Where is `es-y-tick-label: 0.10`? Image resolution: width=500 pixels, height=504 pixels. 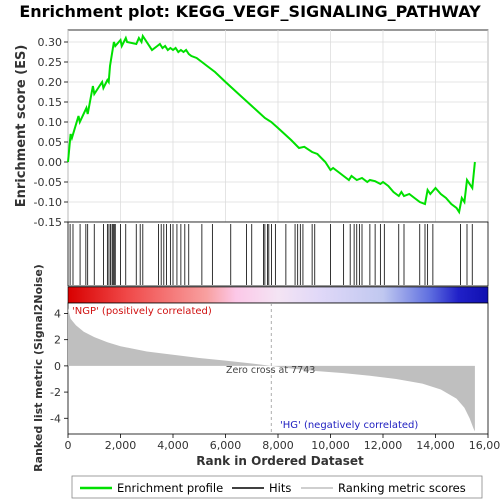
es-y-tick-label: 0.10 is located at coordinates (50, 122).